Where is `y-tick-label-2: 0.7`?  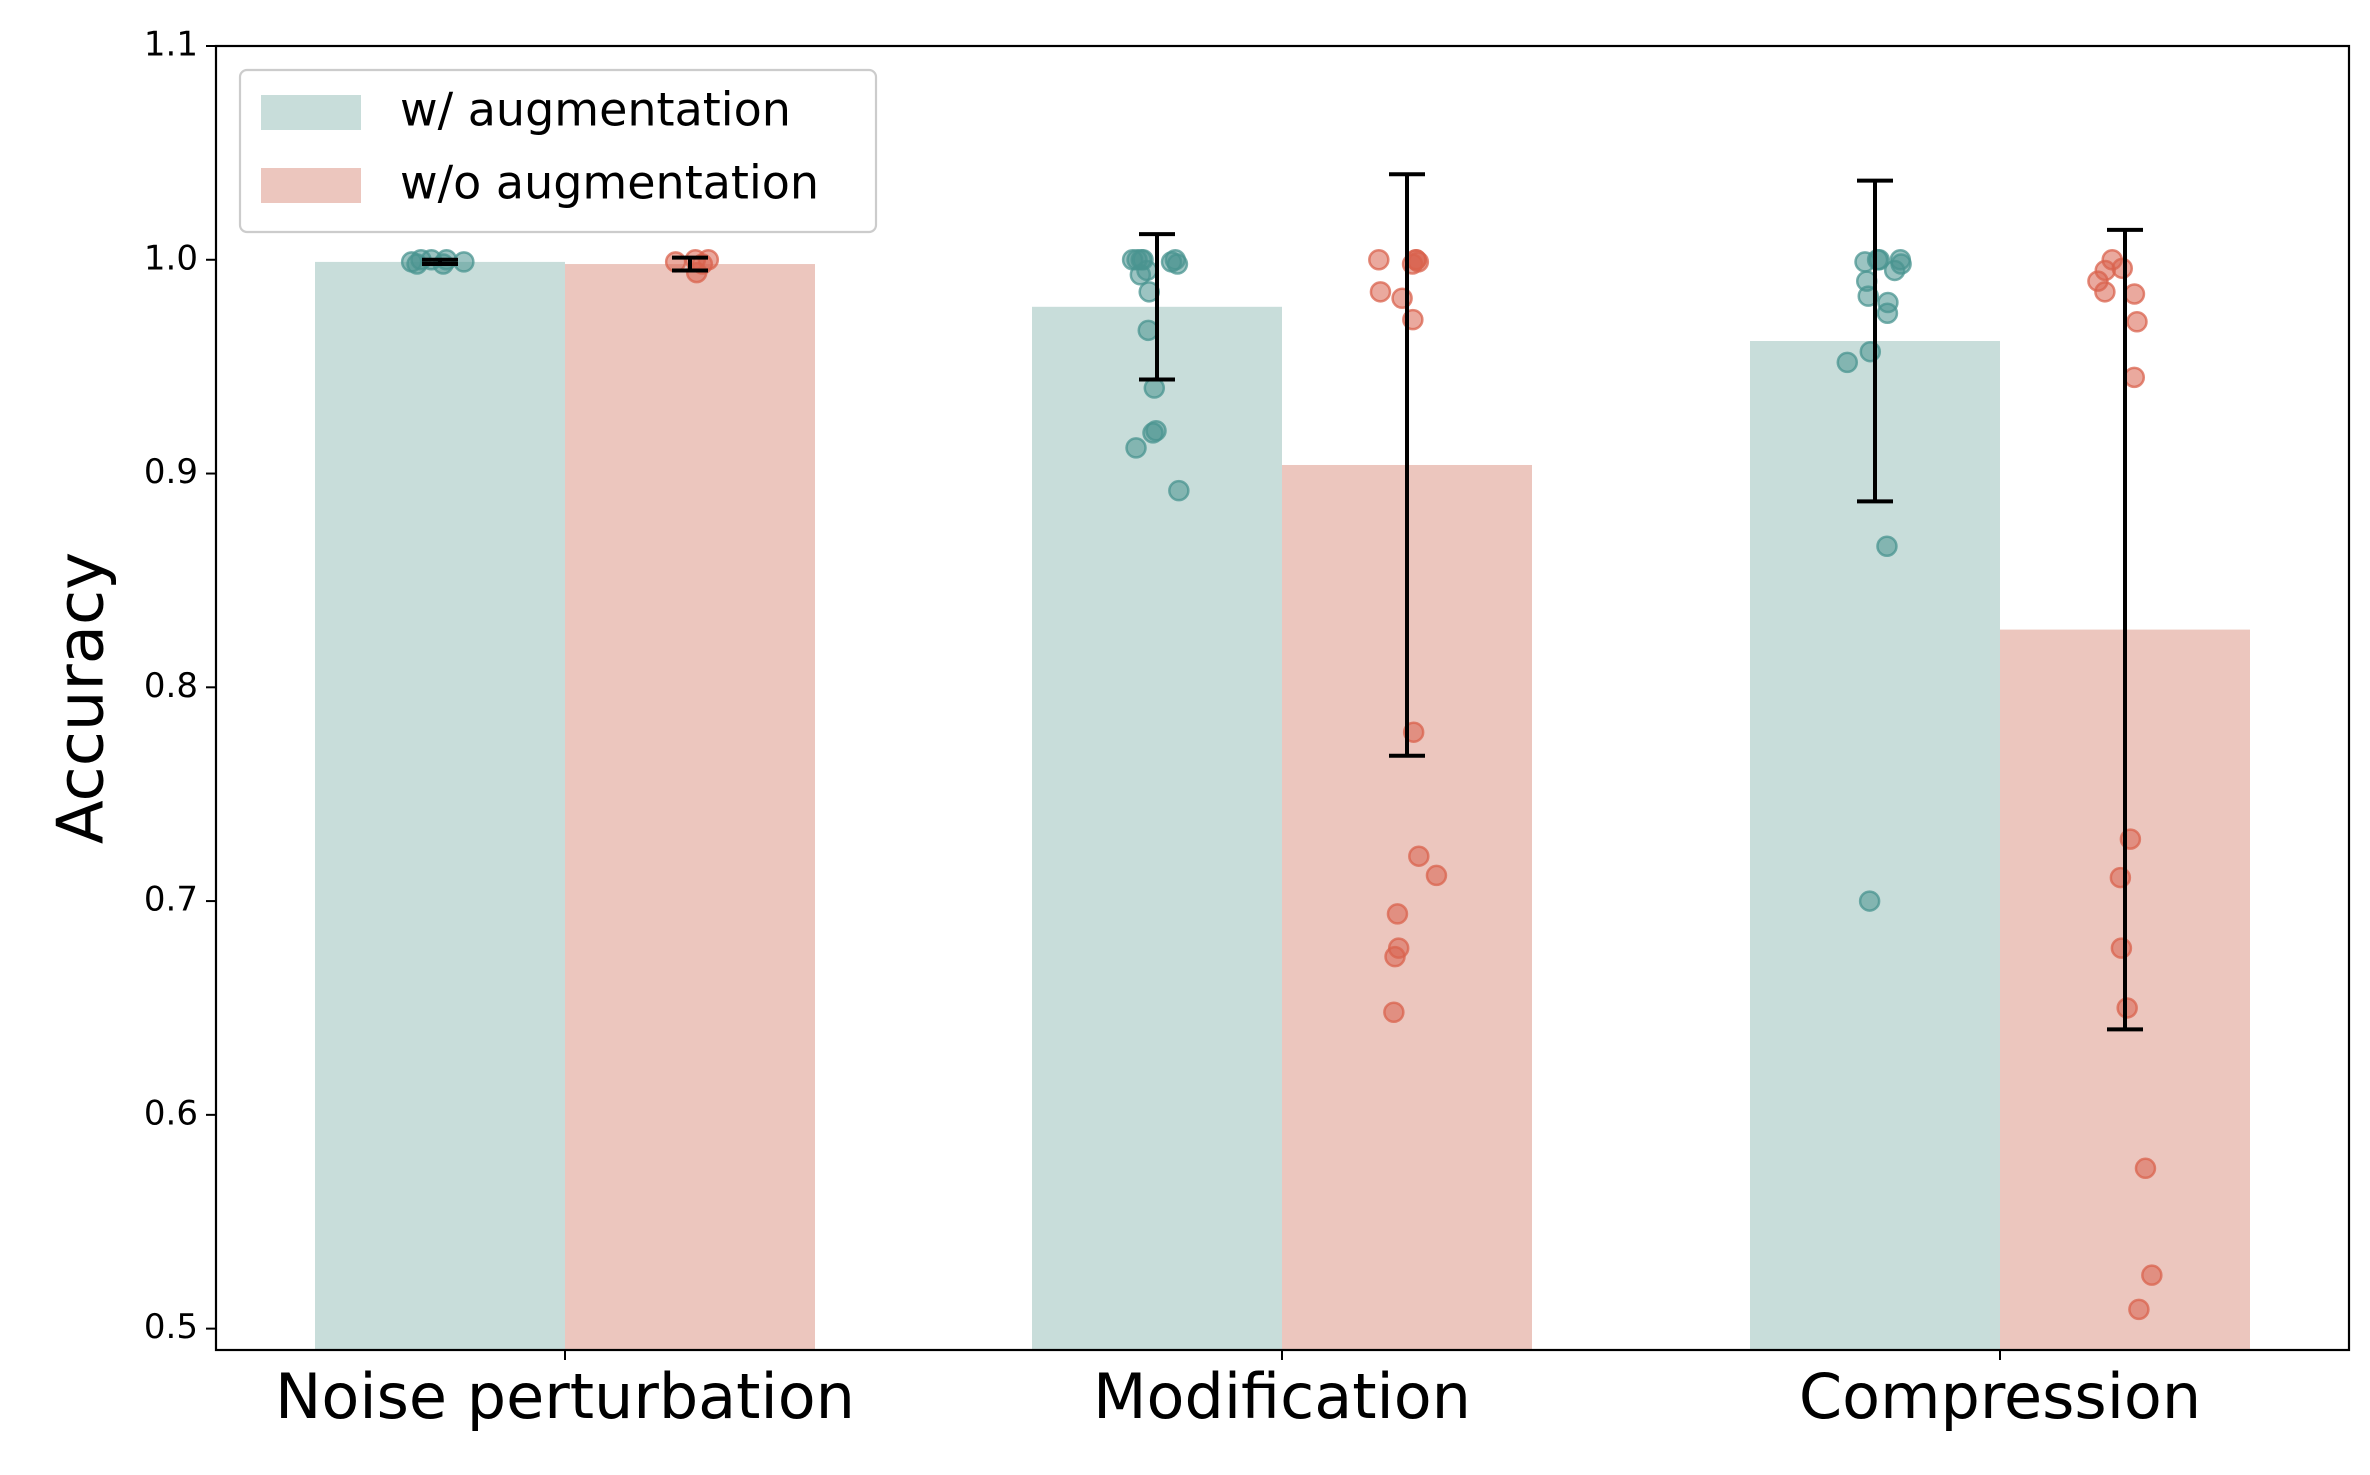 y-tick-label-2: 0.7 is located at coordinates (171, 900).